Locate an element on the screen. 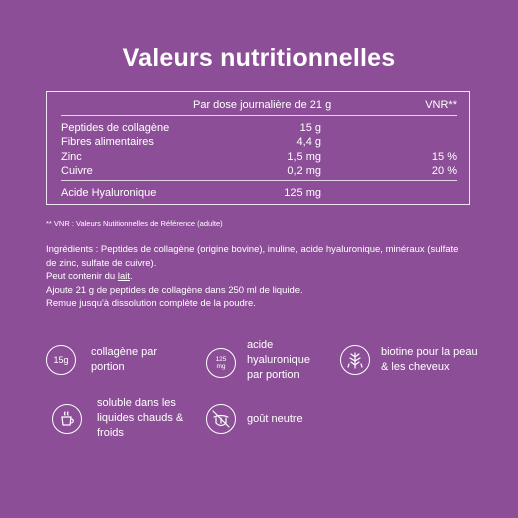 The height and width of the screenshot is (518, 518). feature-hyaluronic: 125 mg acide hyaluronique par portion is located at coordinates (264, 360).